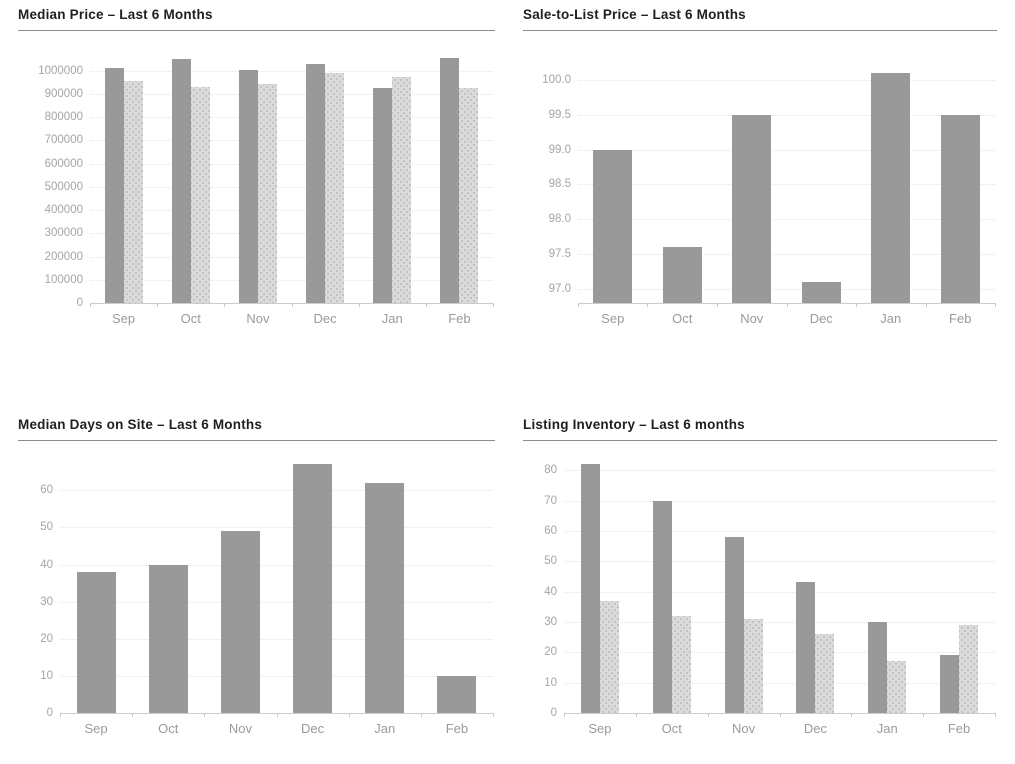 This screenshot has height=764, width=1015. What do you see at coordinates (550, 500) in the screenshot?
I see `y-tick-label: 70` at bounding box center [550, 500].